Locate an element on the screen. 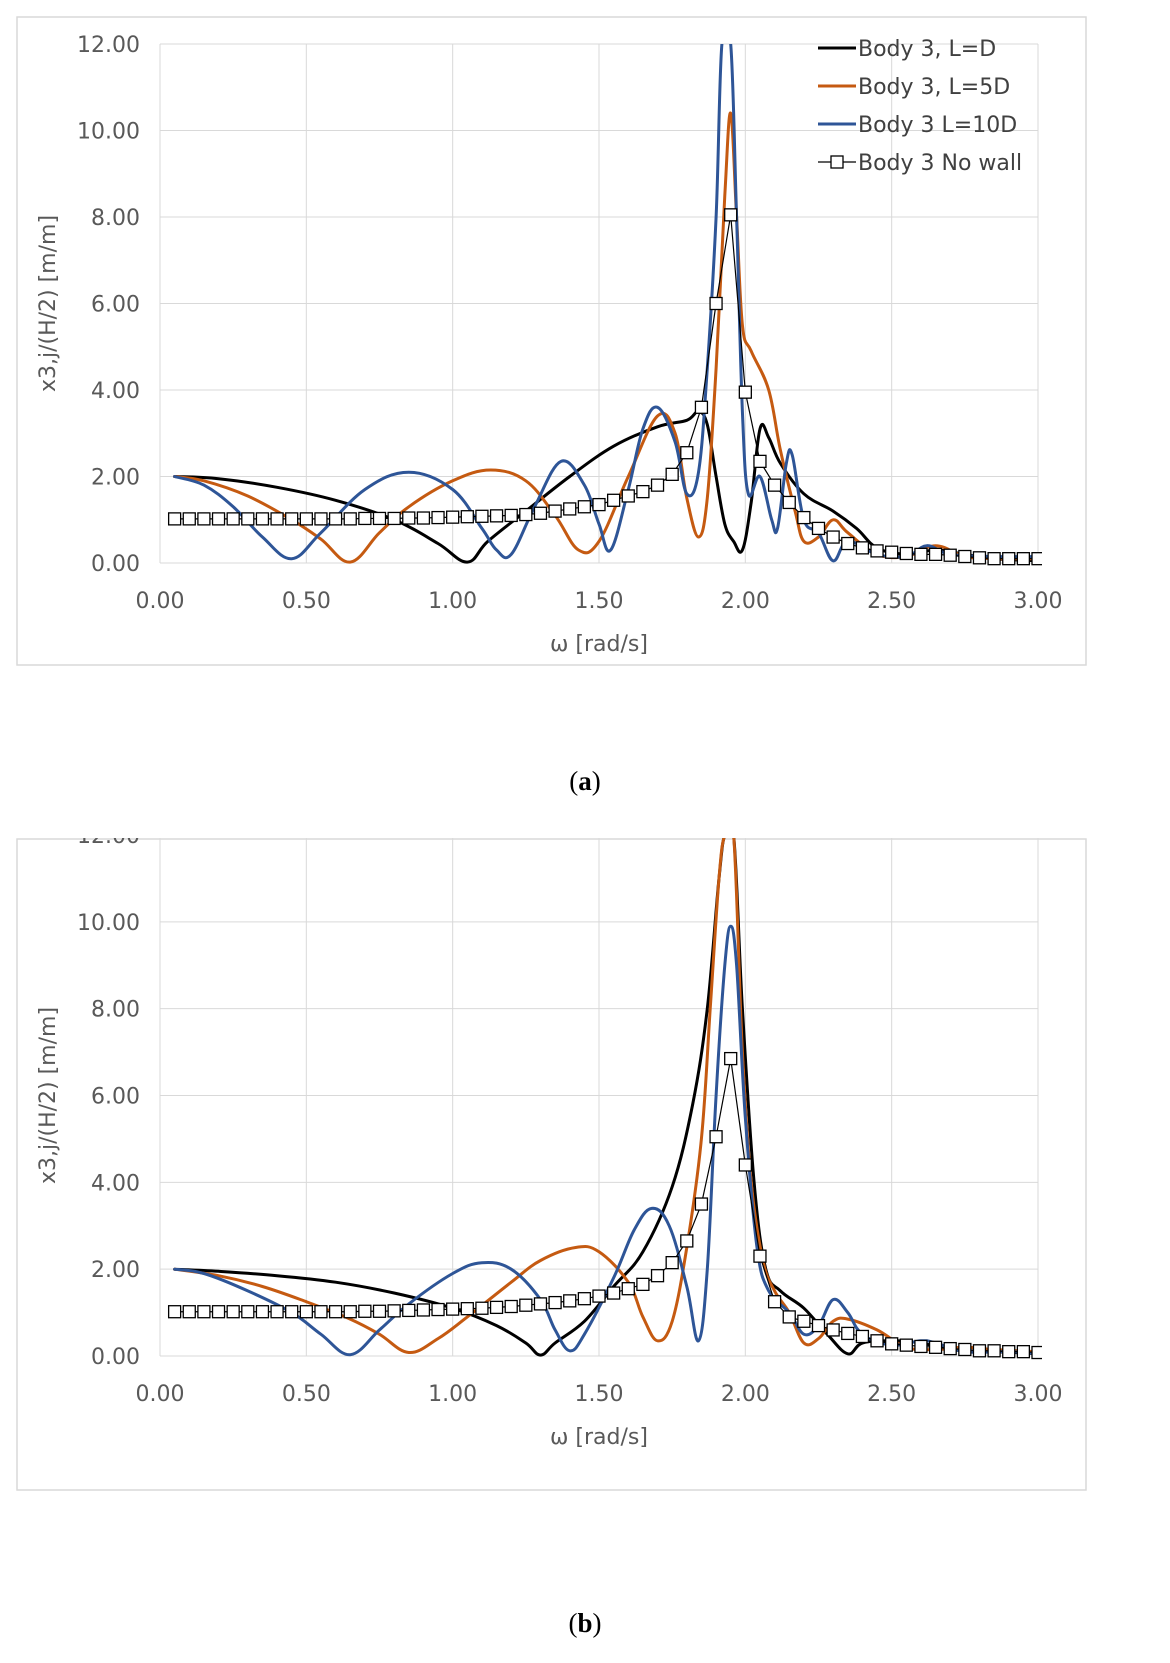 Image resolution: width=1170 pixels, height=1663 pixels. x-tick-label: 0.50 is located at coordinates (306, 1394).